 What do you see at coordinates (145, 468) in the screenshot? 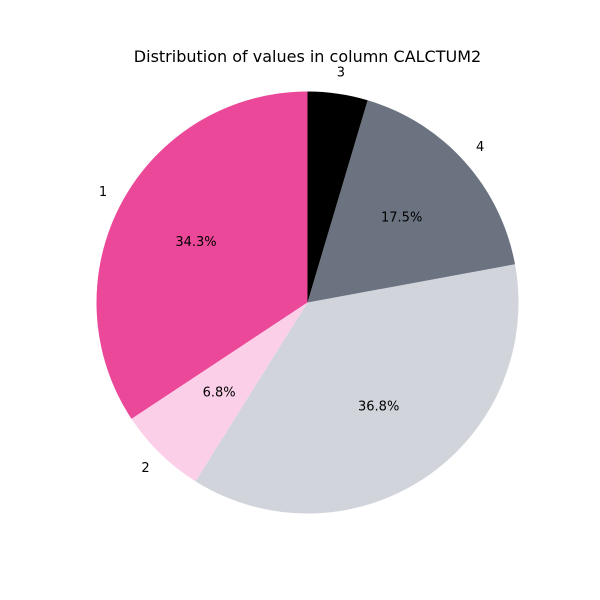
I see `slice-category-label: 2` at bounding box center [145, 468].